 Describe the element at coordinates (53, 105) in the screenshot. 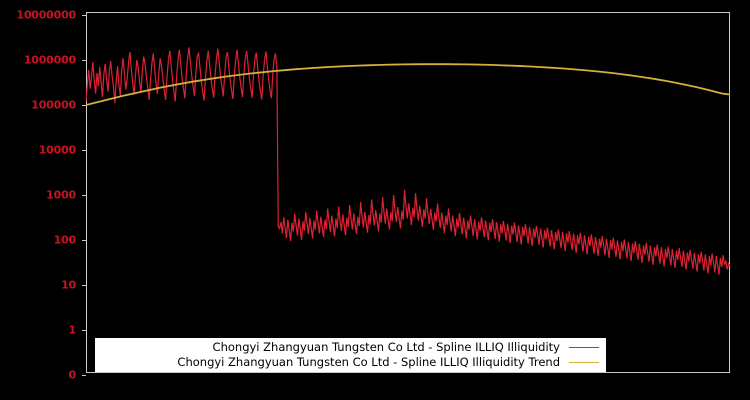

I see `y-axis-tick-label: 100000` at that location.